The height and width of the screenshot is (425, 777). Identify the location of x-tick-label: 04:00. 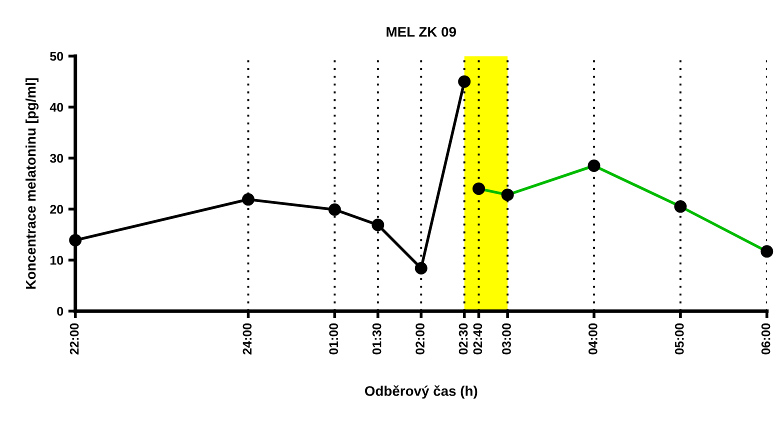
(593, 338).